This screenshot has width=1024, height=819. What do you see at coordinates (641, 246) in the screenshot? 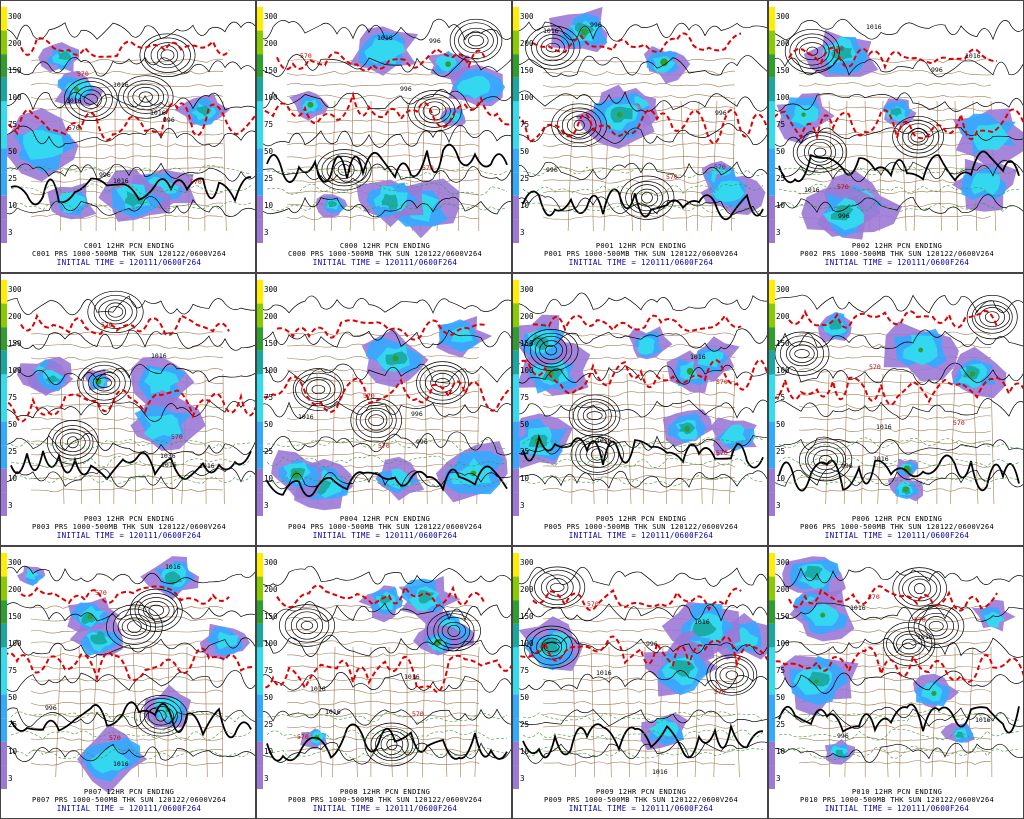
I see `panel-caption-title: P001 12HR PCN ENDING` at bounding box center [641, 246].